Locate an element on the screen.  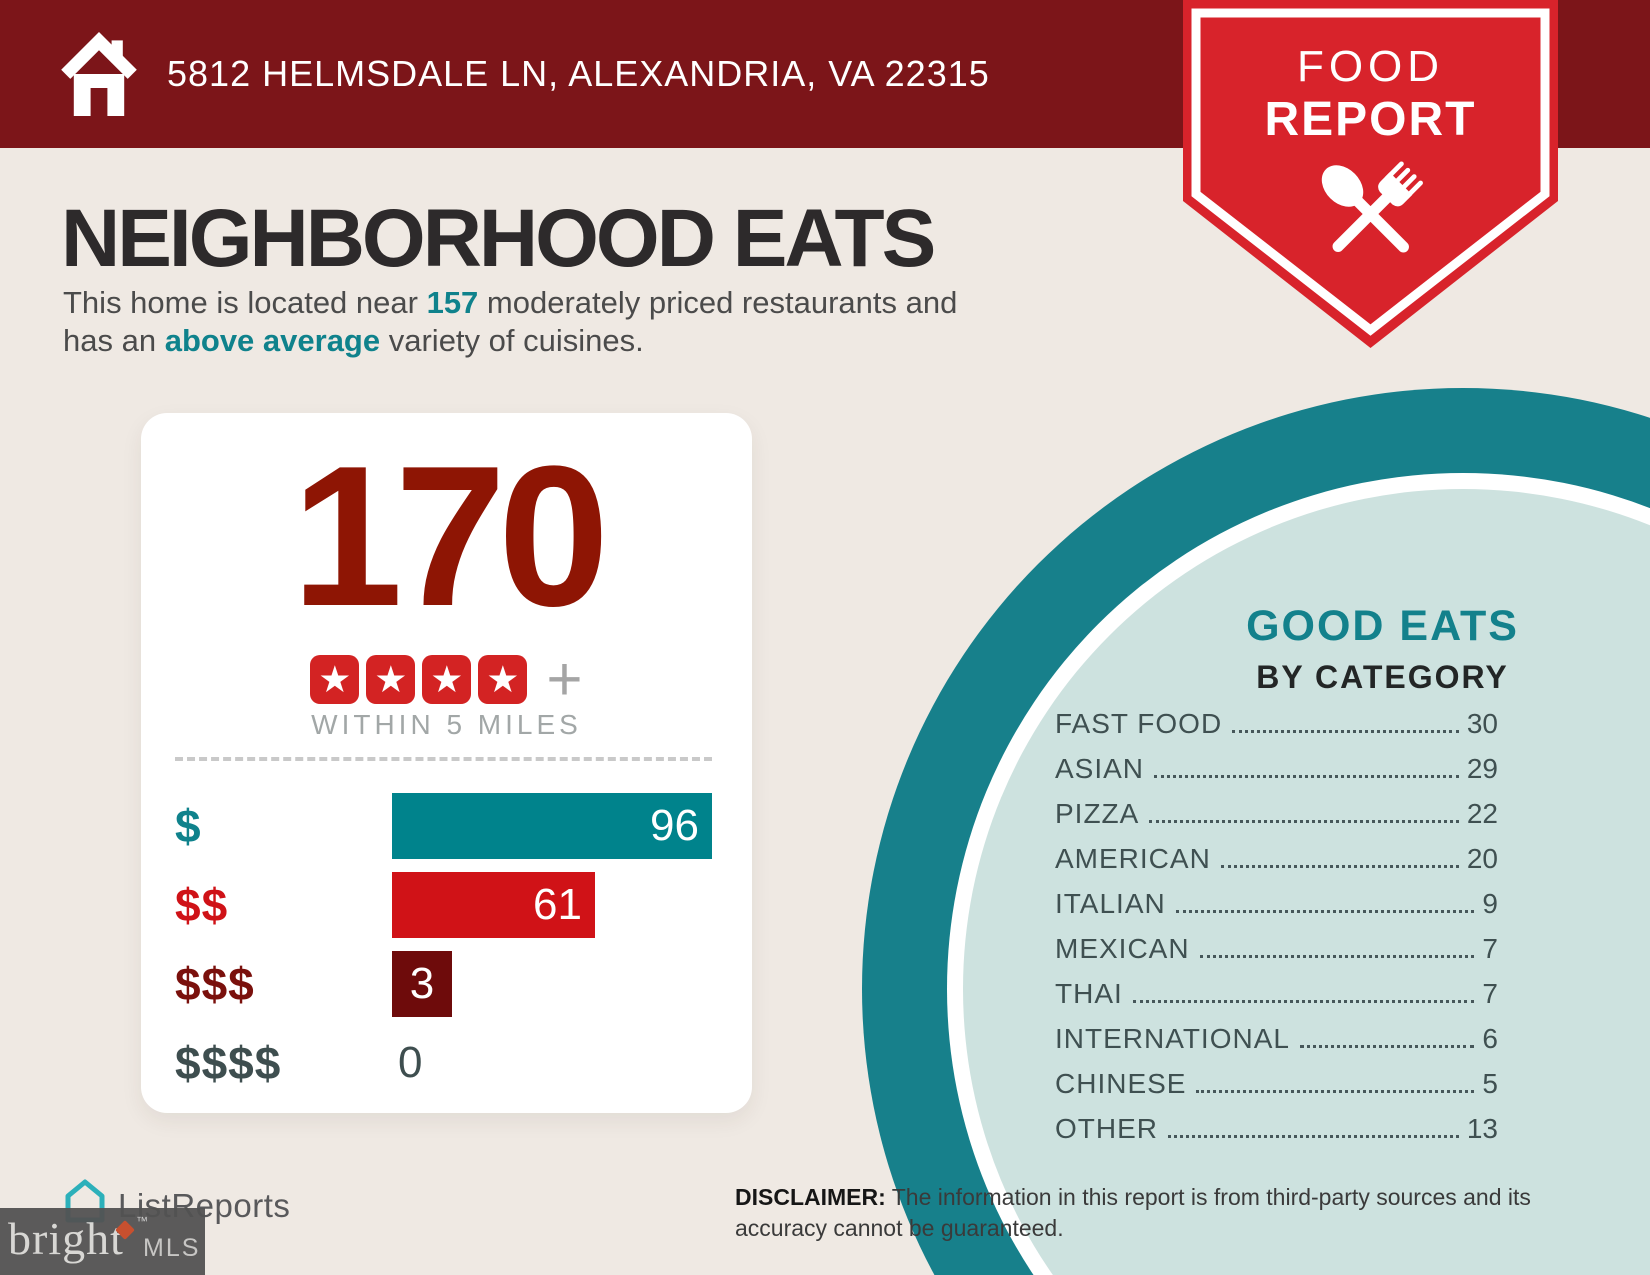
category-row: INTERNATIONAL 6 is located at coordinates (1276, 1045).